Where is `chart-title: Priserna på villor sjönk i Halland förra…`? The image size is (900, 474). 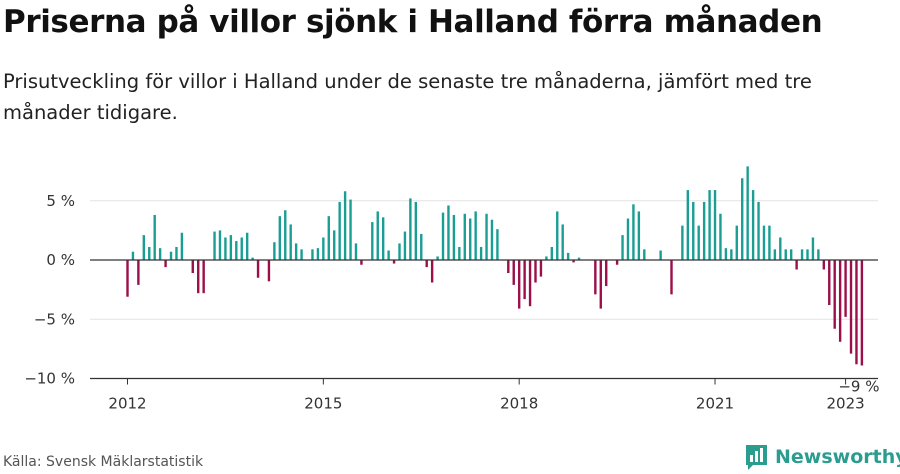 chart-title: Priserna på villor sjönk i Halland förra… is located at coordinates (413, 22).